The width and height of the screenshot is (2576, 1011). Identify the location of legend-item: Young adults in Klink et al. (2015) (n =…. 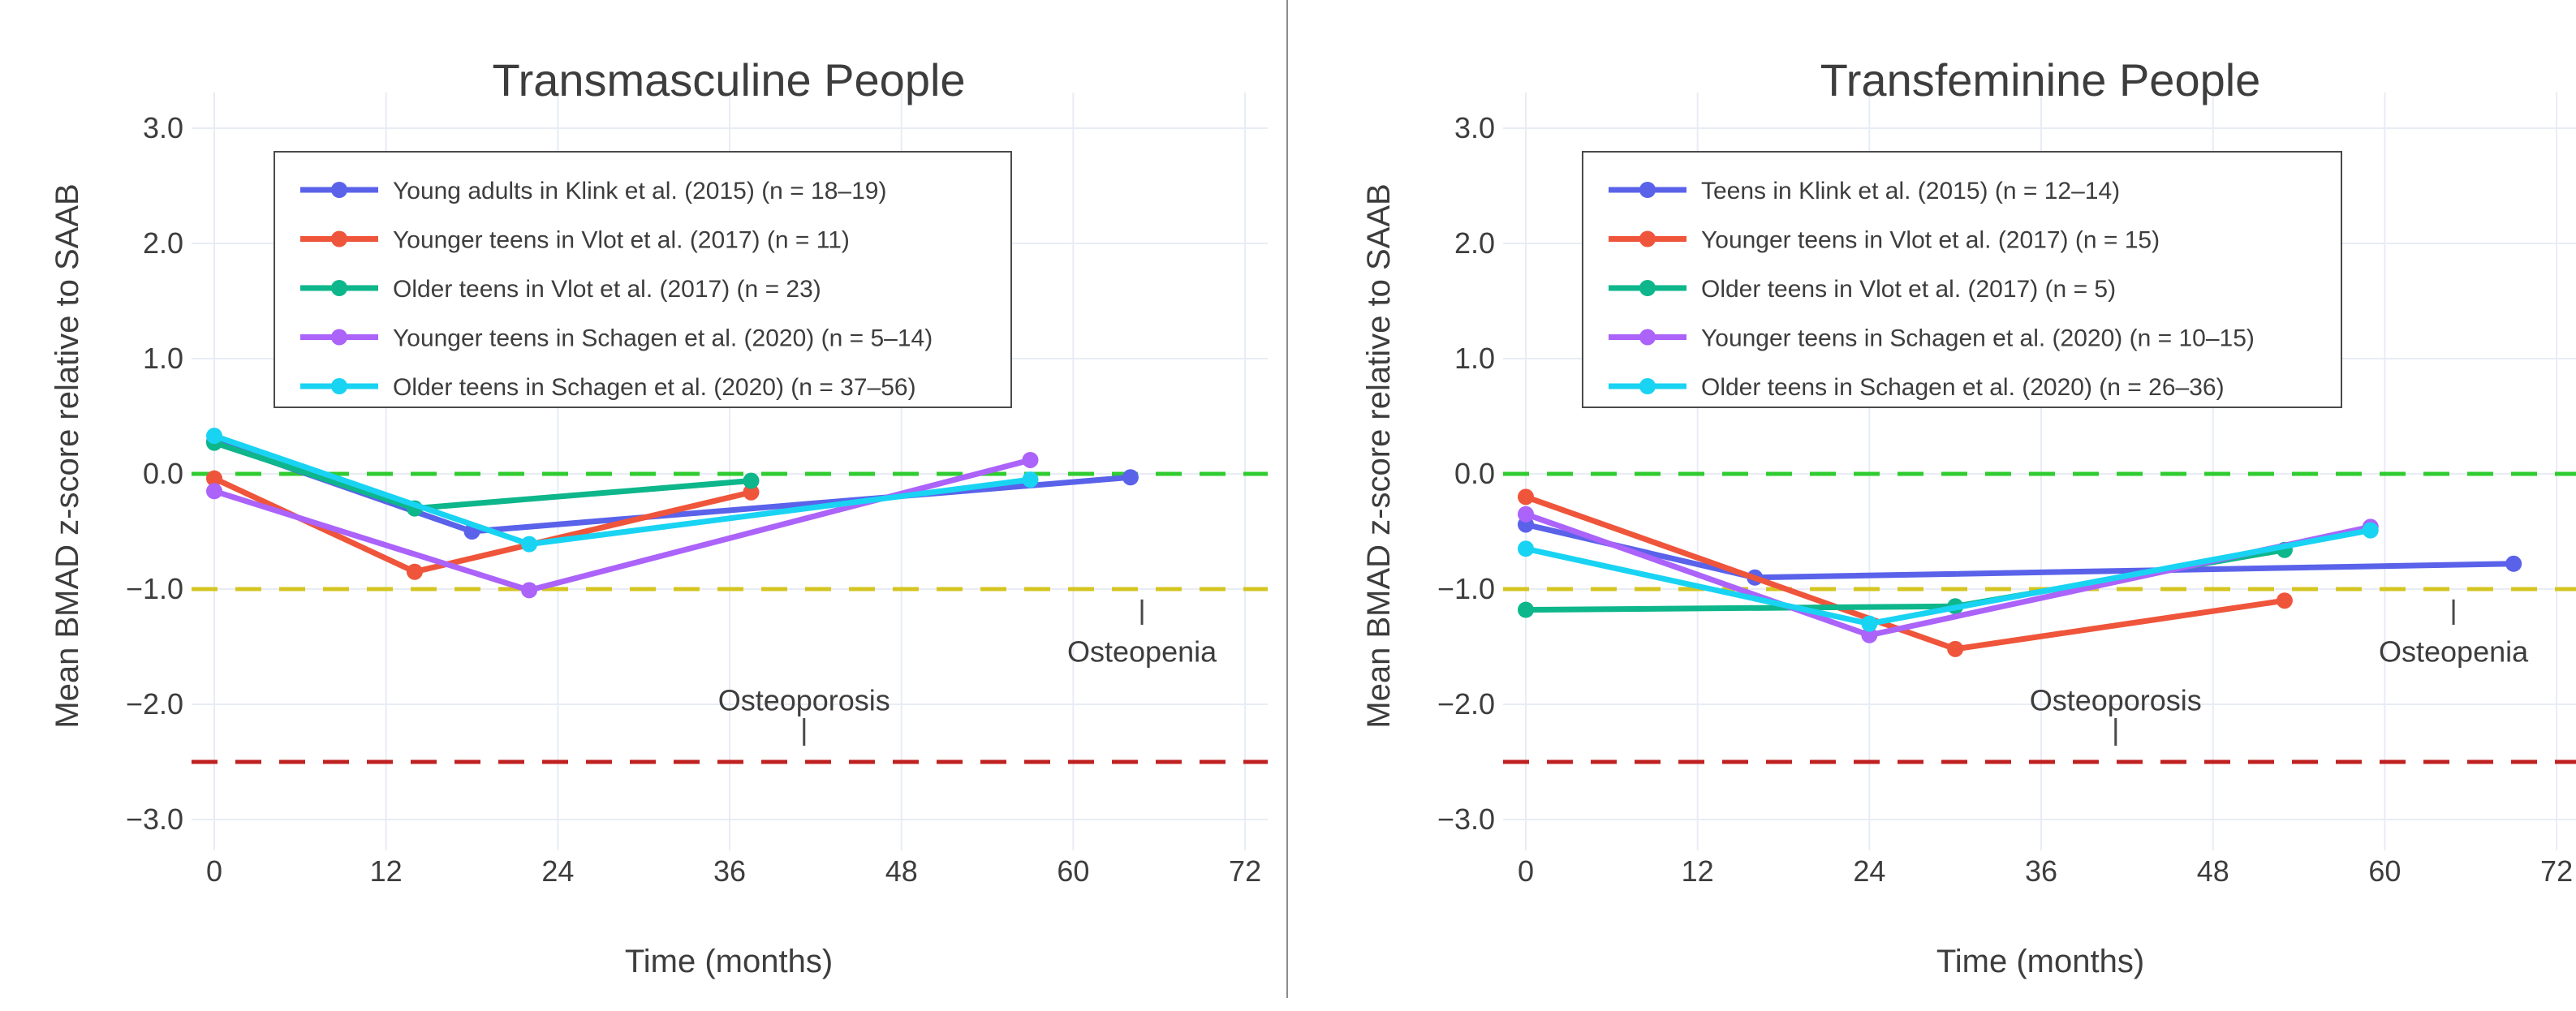
(593, 191).